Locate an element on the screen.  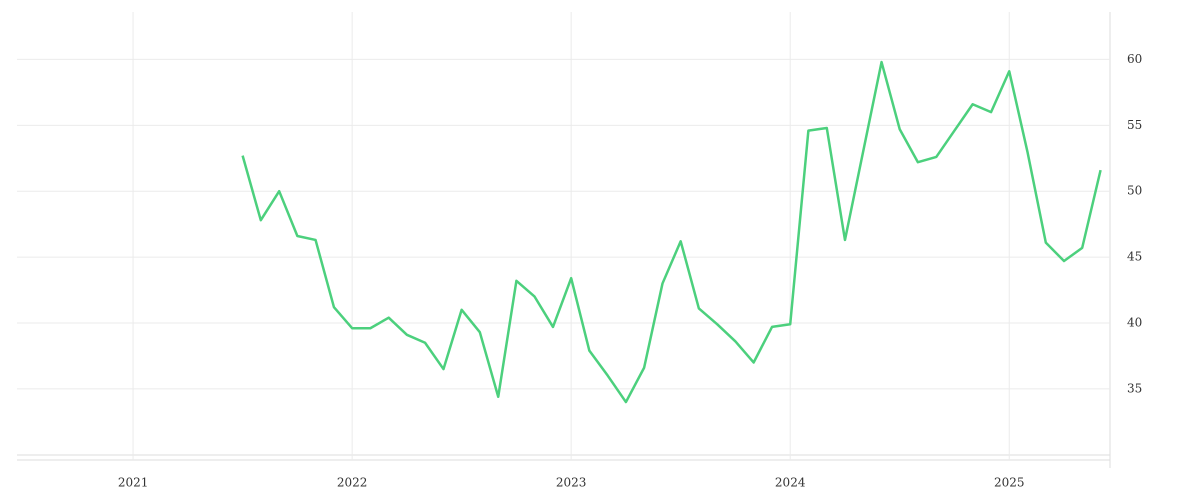
x-tick-label: 2021 is located at coordinates (133, 483).